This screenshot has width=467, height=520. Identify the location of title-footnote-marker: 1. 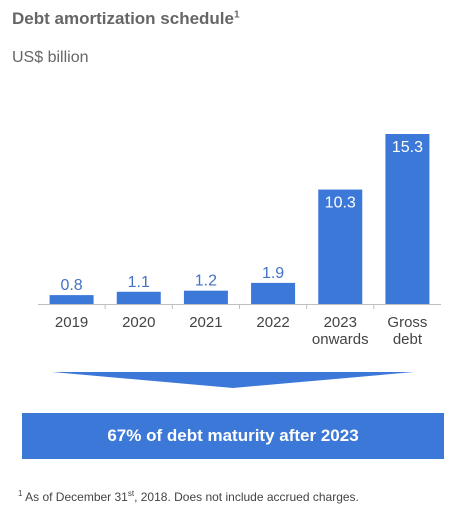
(236, 15).